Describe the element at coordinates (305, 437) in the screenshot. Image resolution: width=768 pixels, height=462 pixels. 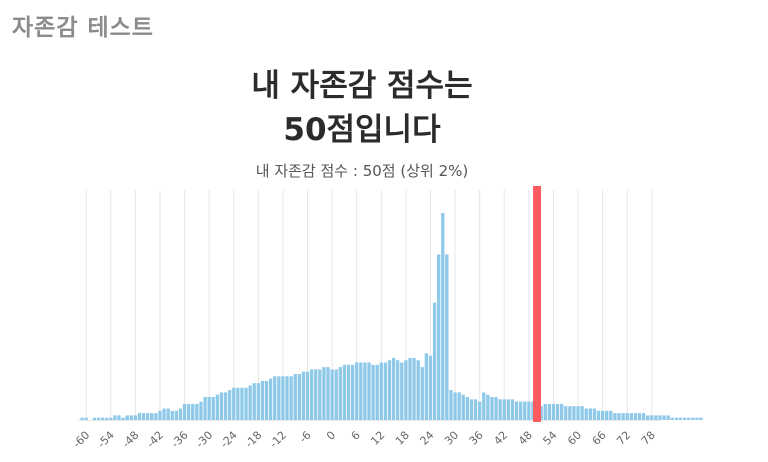
I see `x-tick-label: -6` at that location.